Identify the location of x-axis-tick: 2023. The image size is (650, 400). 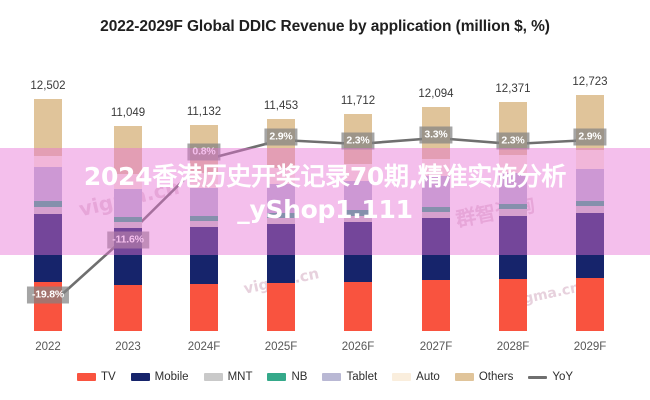
(128, 347).